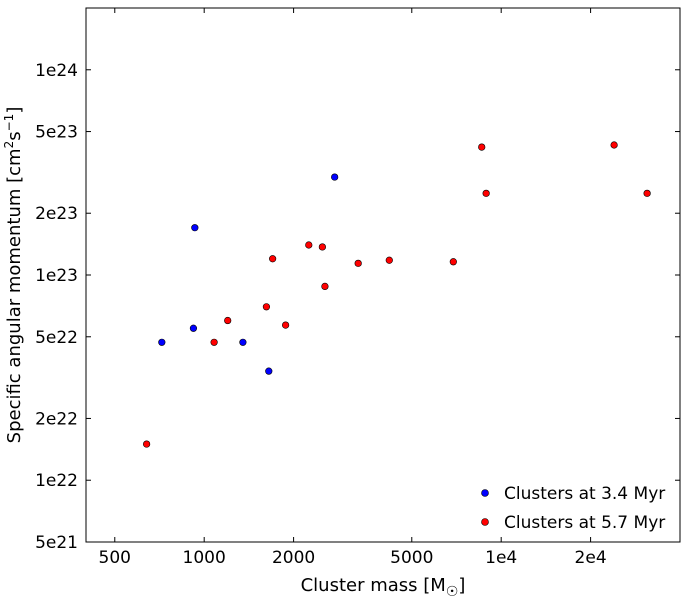 The image size is (700, 600). Describe the element at coordinates (56, 276) in the screenshot. I see `y-tick-label-1e23: 1e23` at that location.